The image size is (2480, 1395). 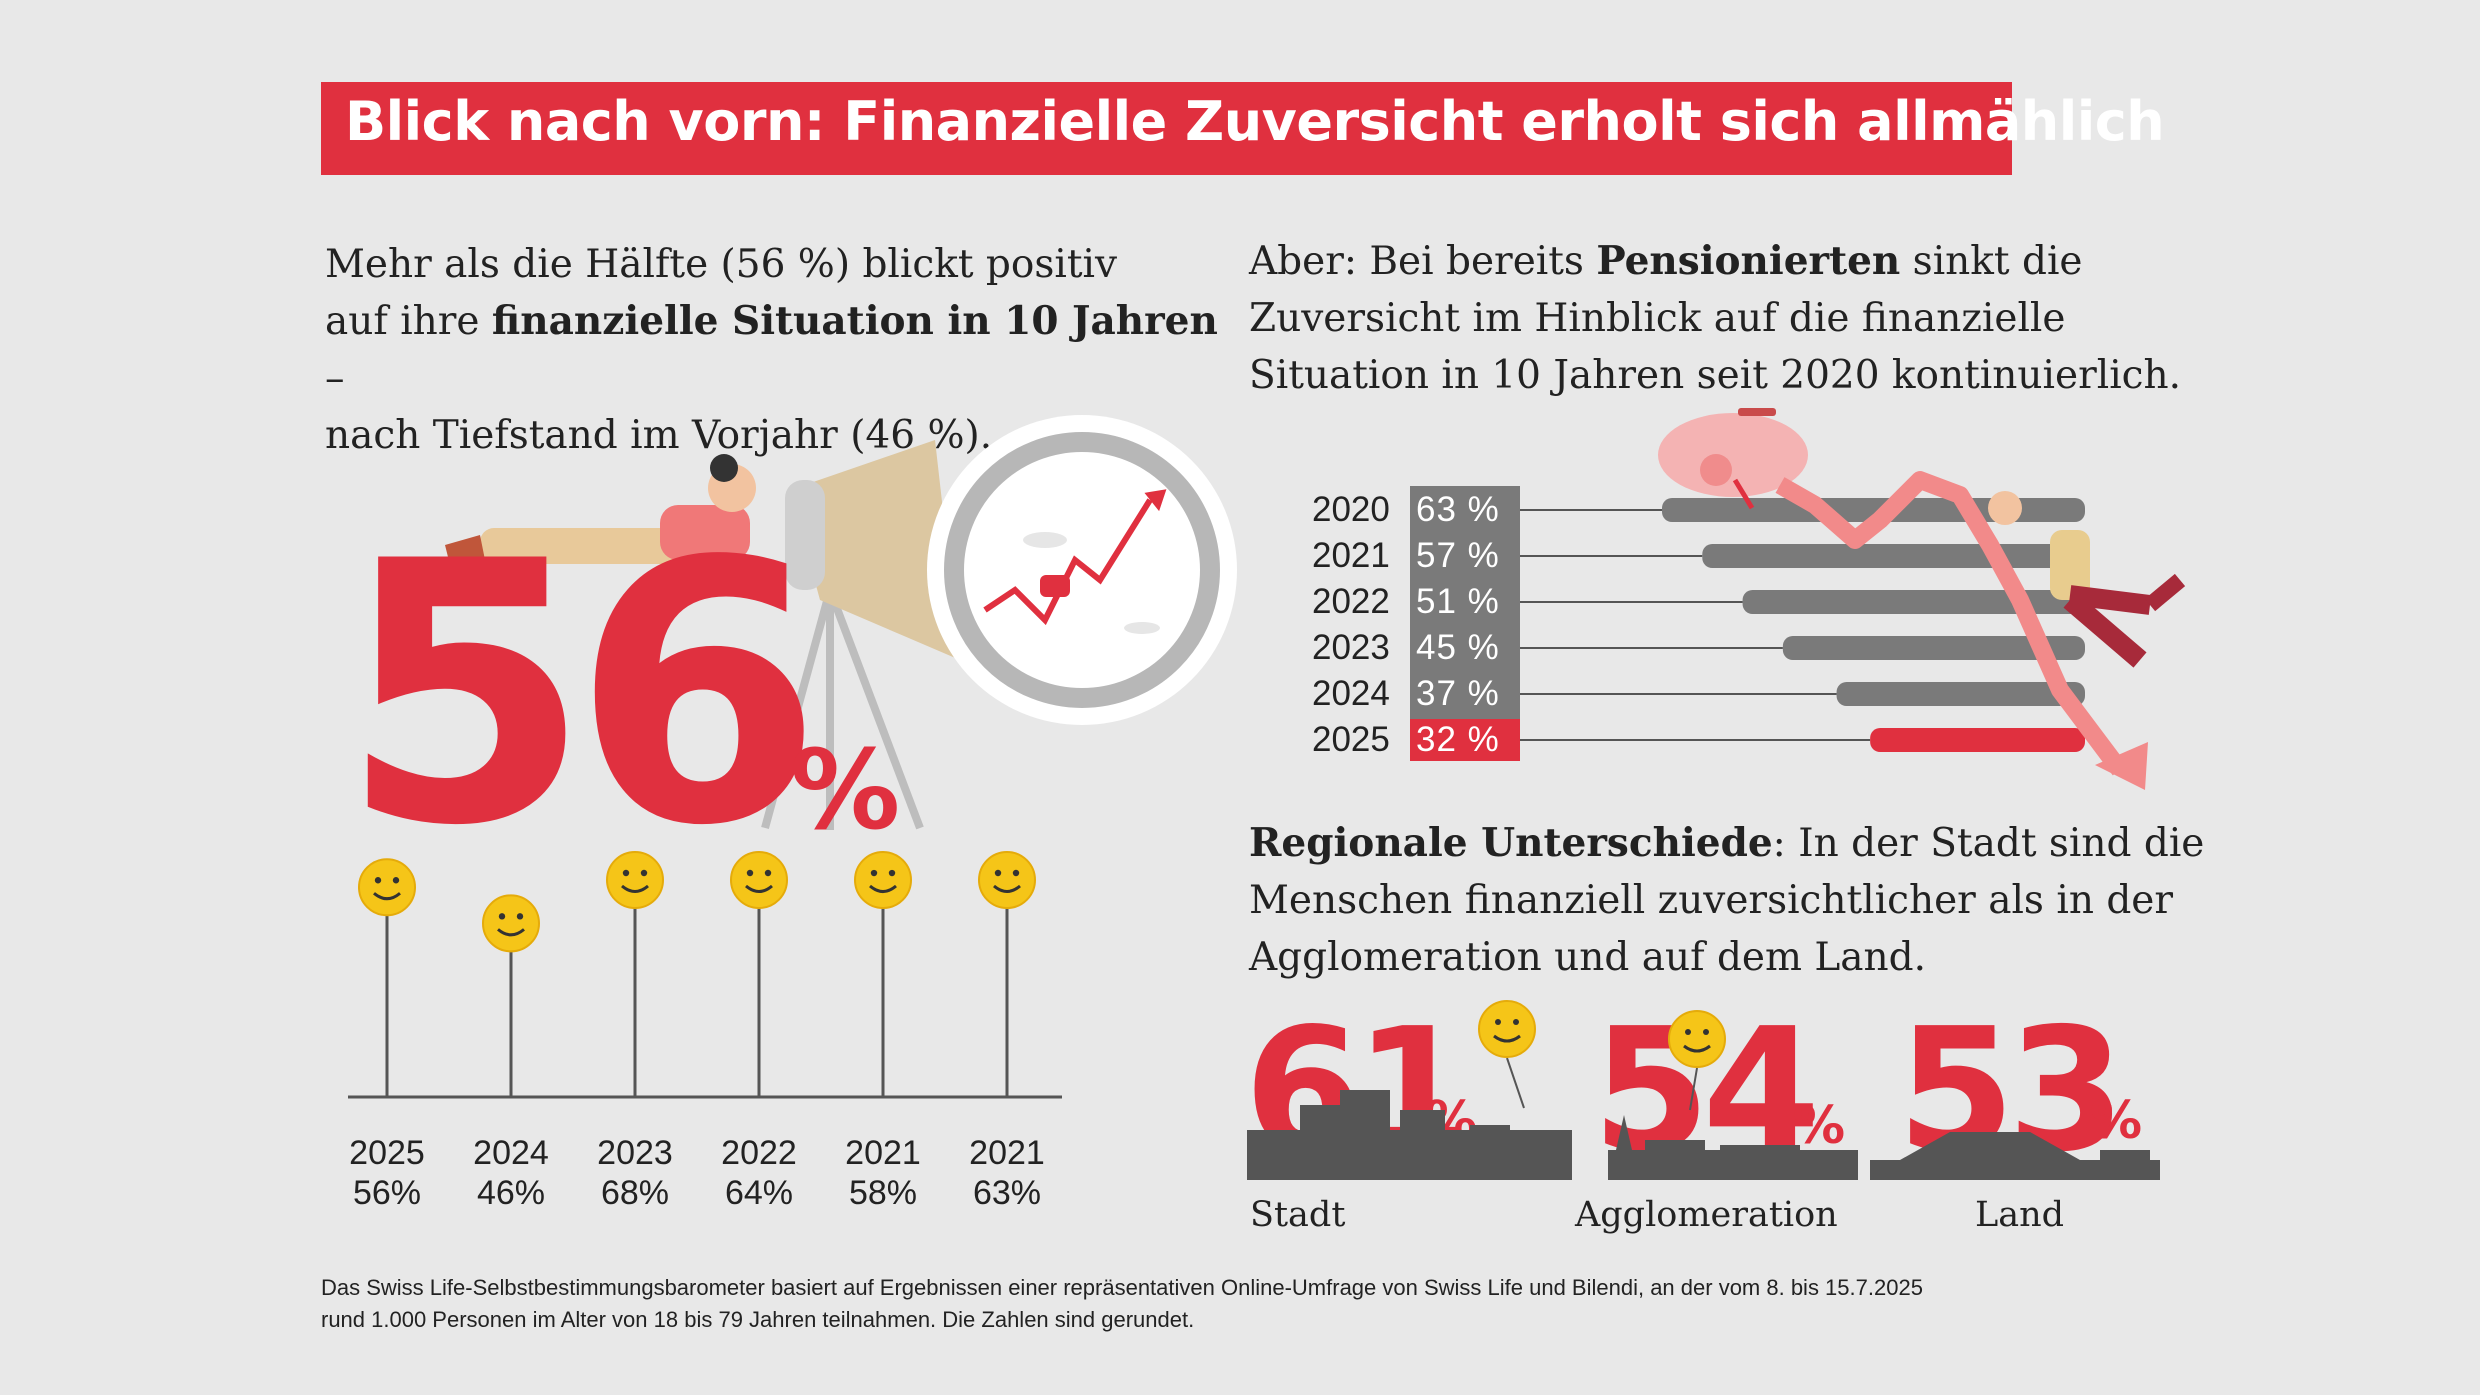 What do you see at coordinates (842, 709) in the screenshot?
I see `tripod-icon` at bounding box center [842, 709].